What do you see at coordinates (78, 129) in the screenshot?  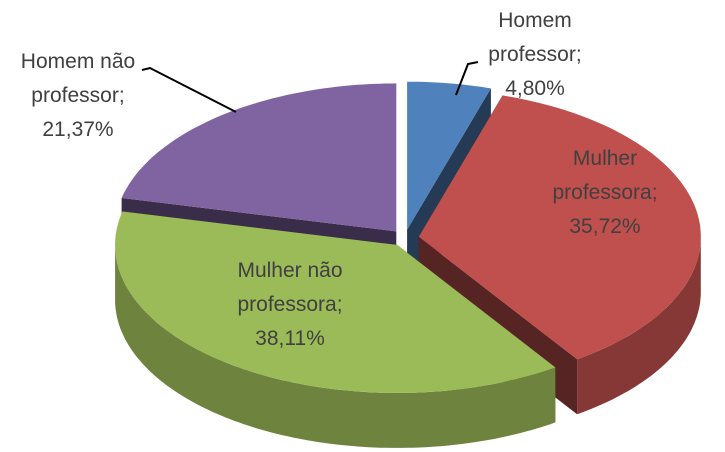 I see `value-label: 21,37%` at bounding box center [78, 129].